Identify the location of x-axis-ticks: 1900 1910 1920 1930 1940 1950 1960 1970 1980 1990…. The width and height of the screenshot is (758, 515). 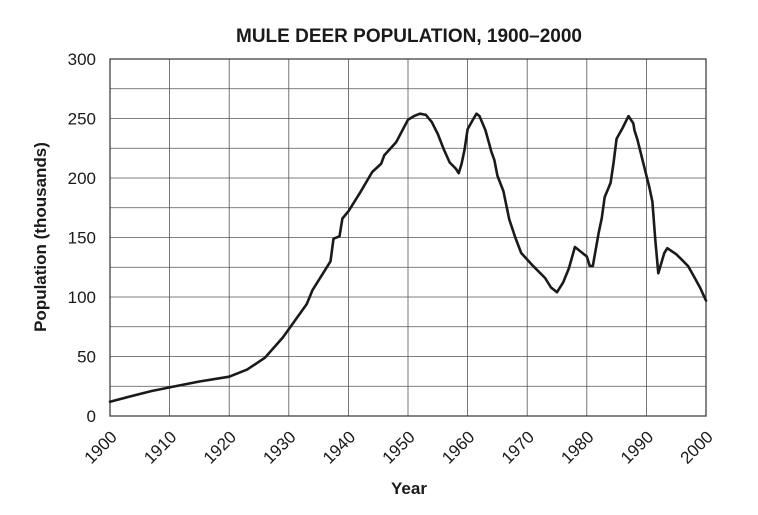
(399, 447).